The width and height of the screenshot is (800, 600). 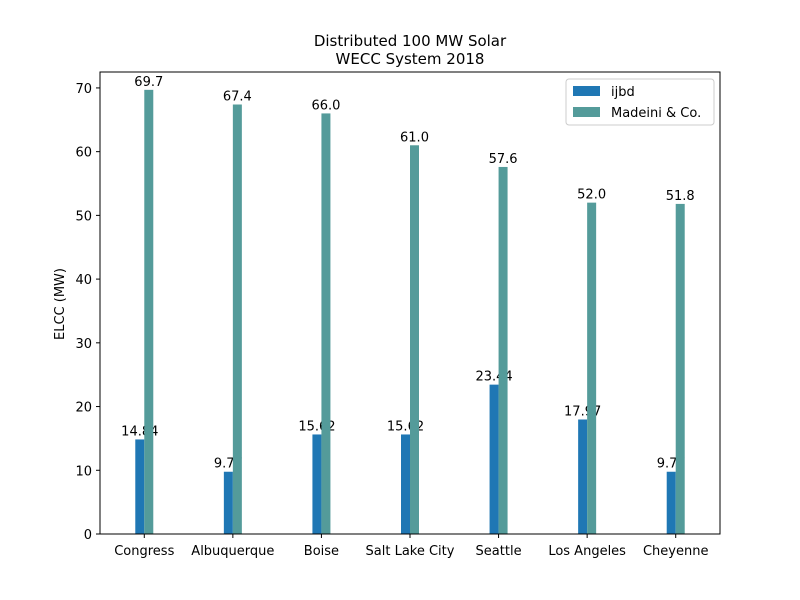 I want to click on data-label: 69.7, so click(x=148, y=82).